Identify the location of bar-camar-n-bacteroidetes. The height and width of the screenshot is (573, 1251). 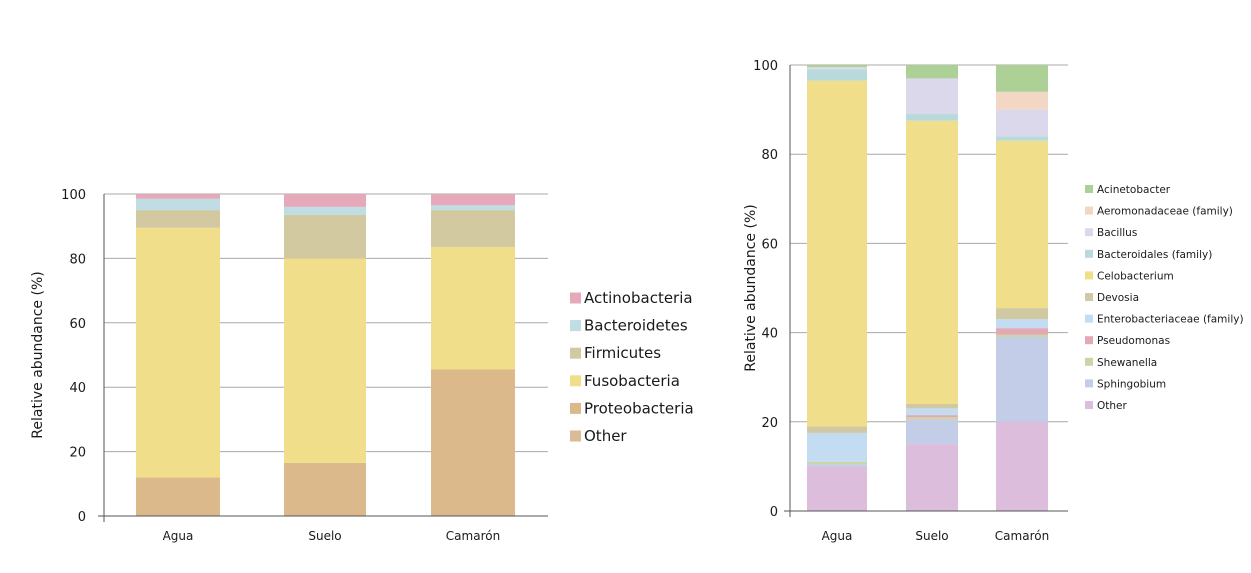
(473, 208).